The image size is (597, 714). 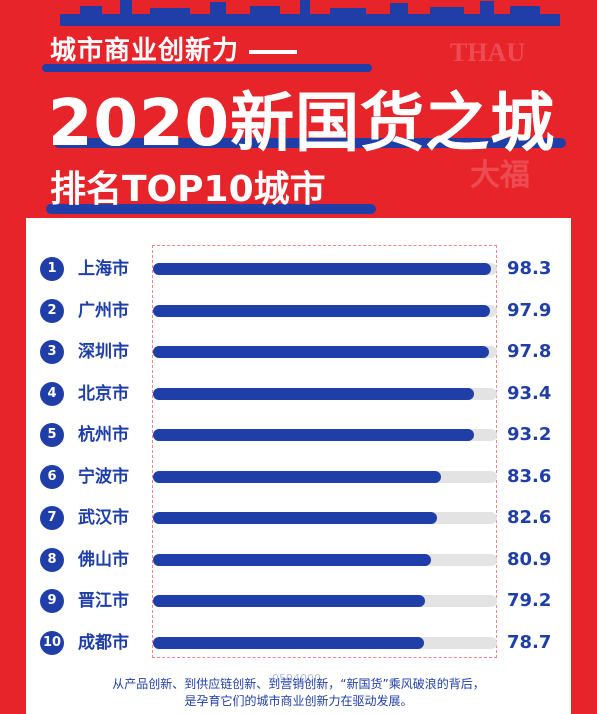 What do you see at coordinates (52, 352) in the screenshot?
I see `rank-badge: 3` at bounding box center [52, 352].